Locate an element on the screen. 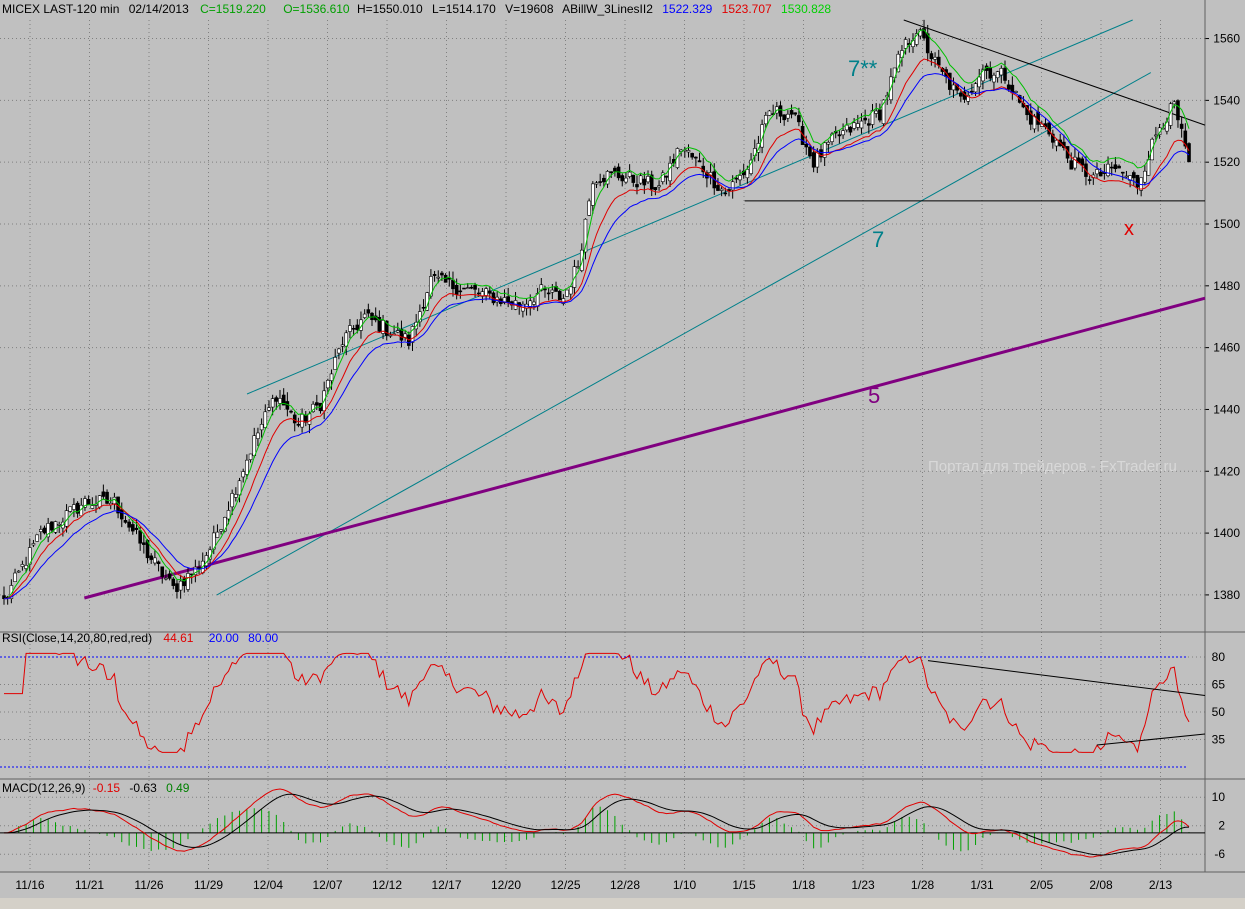  x-tick-label: 12/20 is located at coordinates (506, 885).